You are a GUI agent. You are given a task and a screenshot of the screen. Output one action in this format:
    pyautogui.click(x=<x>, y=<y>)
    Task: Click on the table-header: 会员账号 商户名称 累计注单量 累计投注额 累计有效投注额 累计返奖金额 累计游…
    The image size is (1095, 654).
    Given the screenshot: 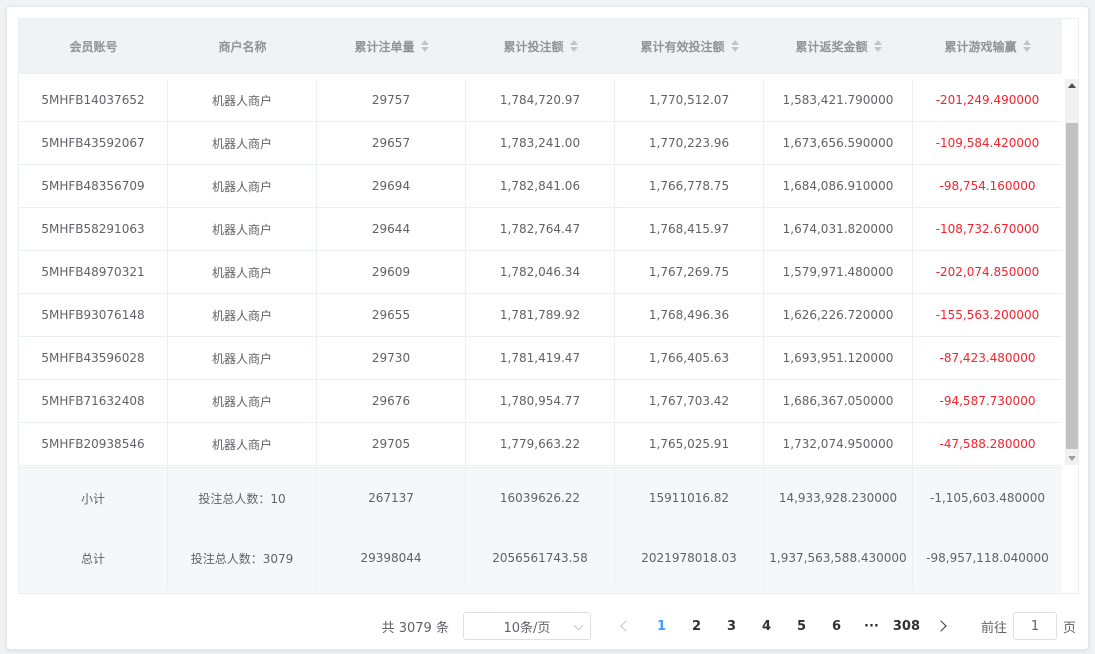 What is the action you would take?
    pyautogui.click(x=540, y=46)
    